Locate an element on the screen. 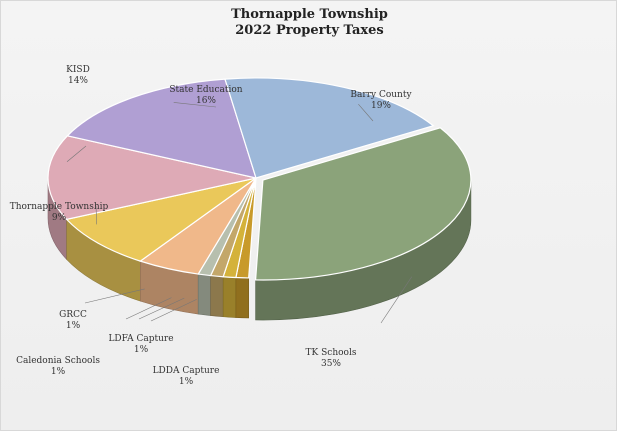 The height and width of the screenshot is (432, 617). slice-percent-label: 35% is located at coordinates (331, 364).